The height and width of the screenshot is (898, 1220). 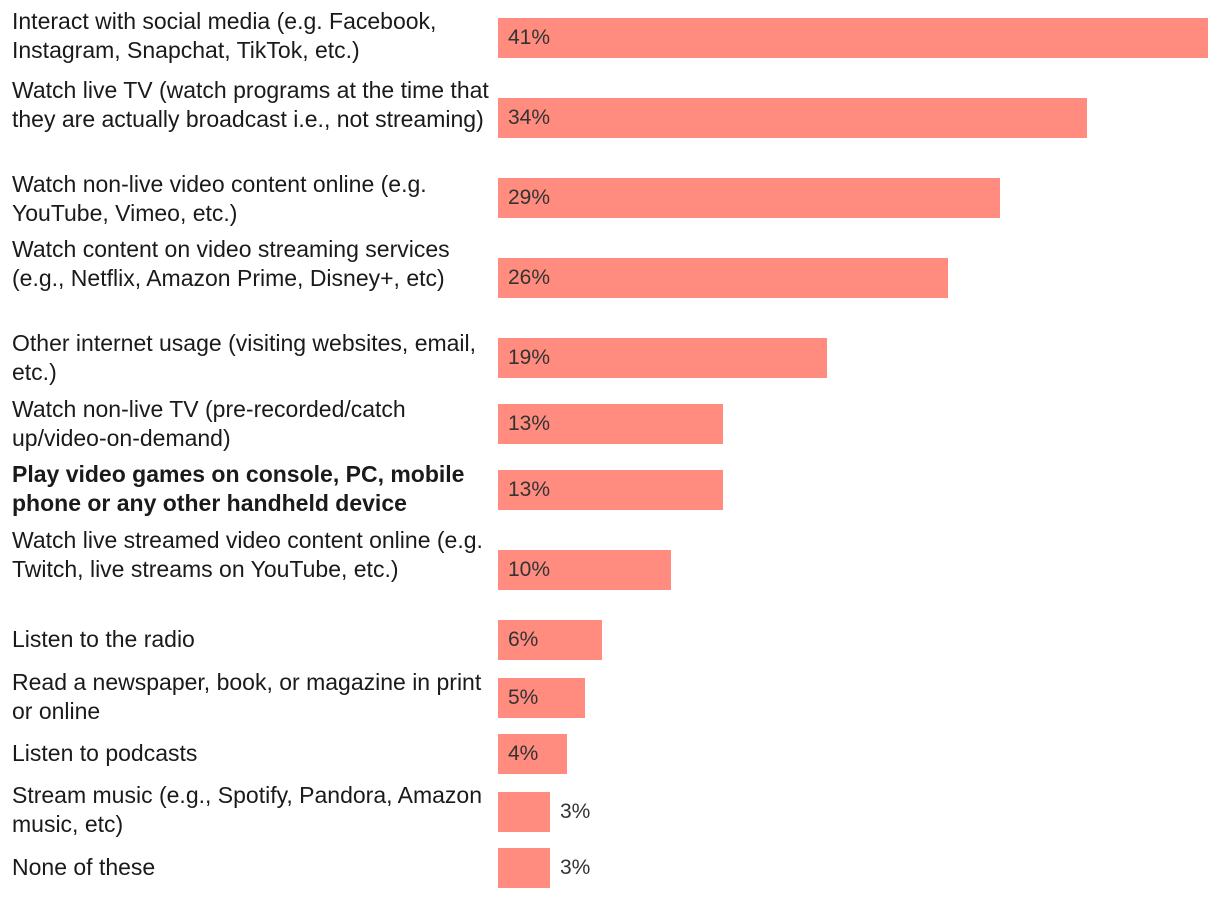 What do you see at coordinates (529, 37) in the screenshot?
I see `data-label: 41%` at bounding box center [529, 37].